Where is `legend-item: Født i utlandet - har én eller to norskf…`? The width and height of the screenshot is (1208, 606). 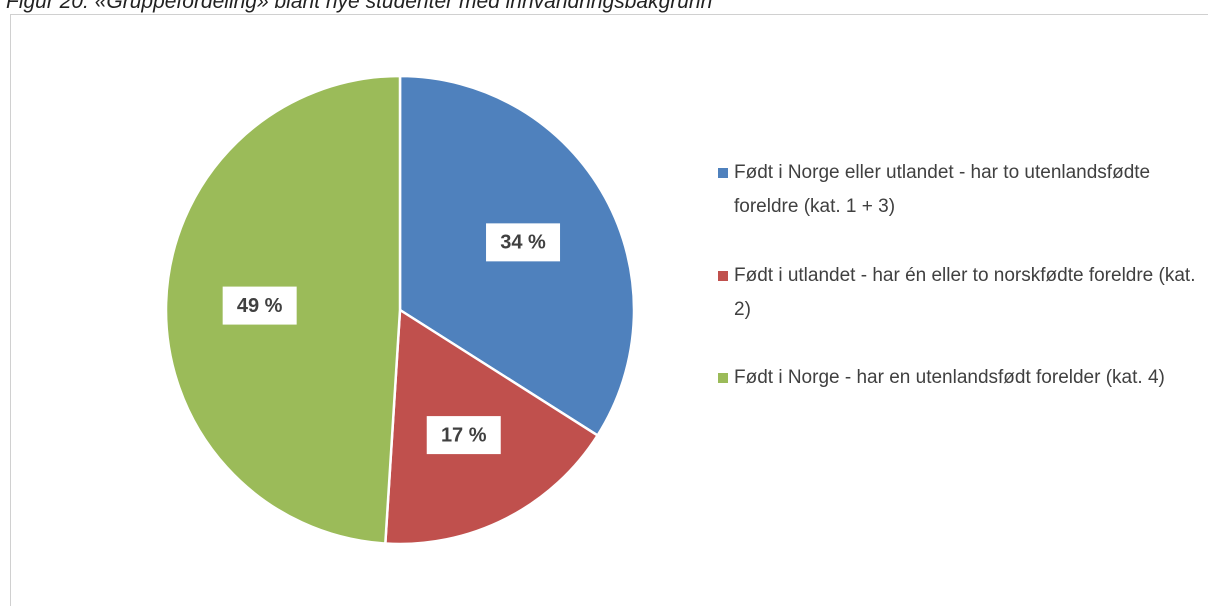 legend-item: Født i utlandet - har én eller to norskf… is located at coordinates (963, 293).